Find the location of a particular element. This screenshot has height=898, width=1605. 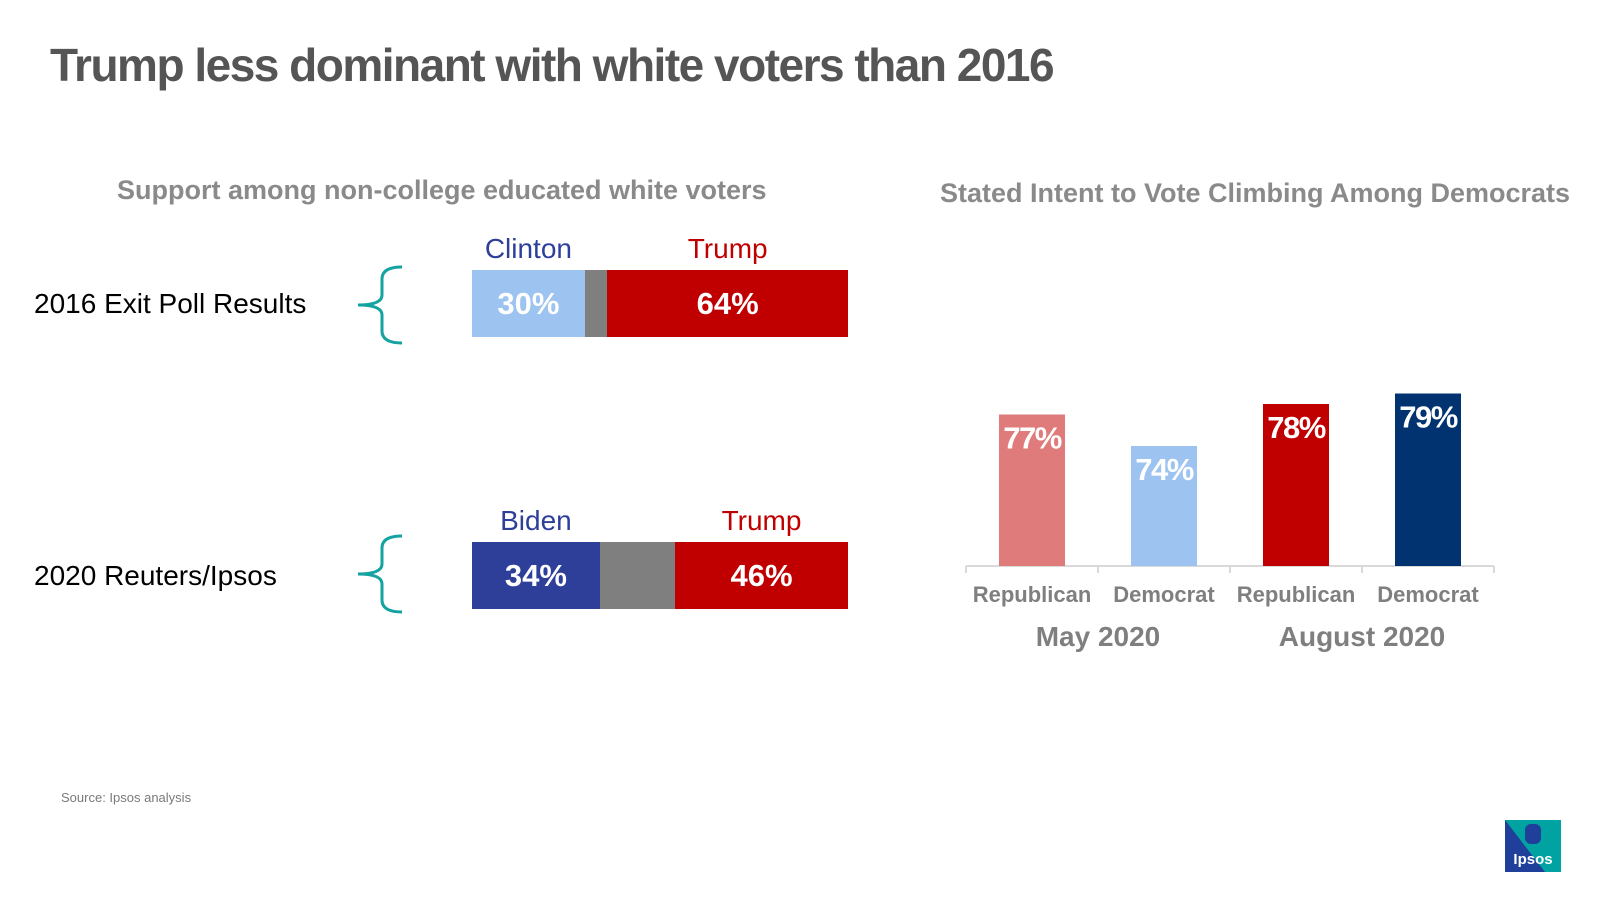

ipsos-logo: Ipsos is located at coordinates (1533, 846).